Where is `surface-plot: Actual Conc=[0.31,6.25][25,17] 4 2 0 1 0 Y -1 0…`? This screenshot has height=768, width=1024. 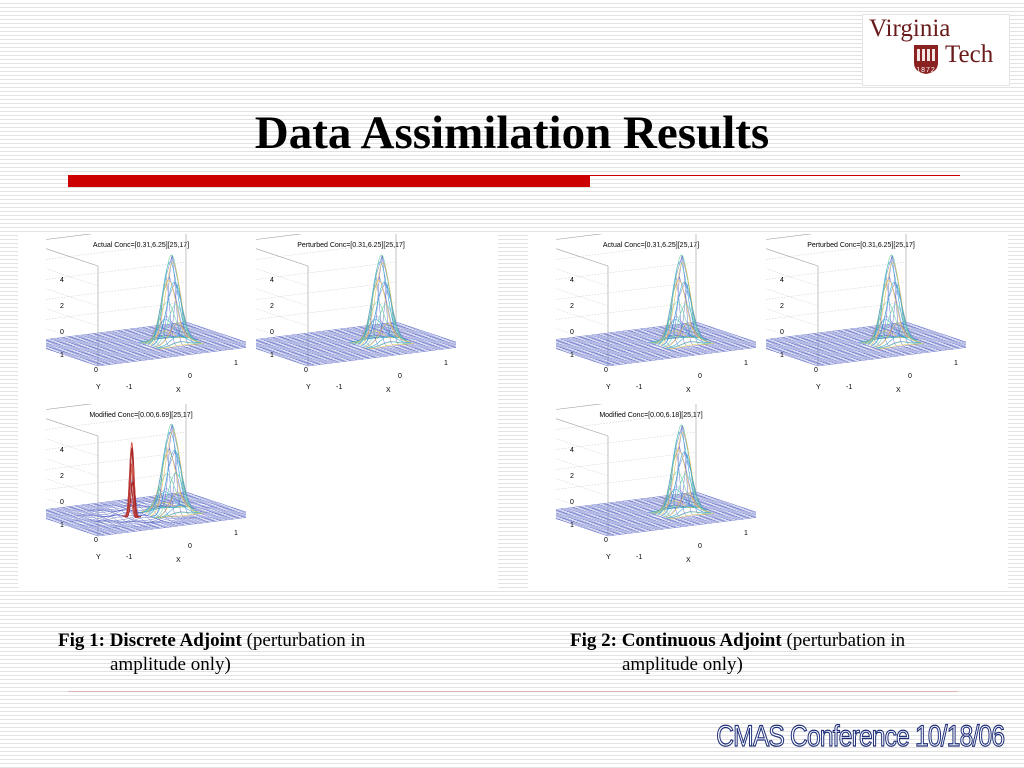 surface-plot: Actual Conc=[0.31,6.25][25,17] 4 2 0 1 0 Y -1 0… is located at coordinates (146, 314).